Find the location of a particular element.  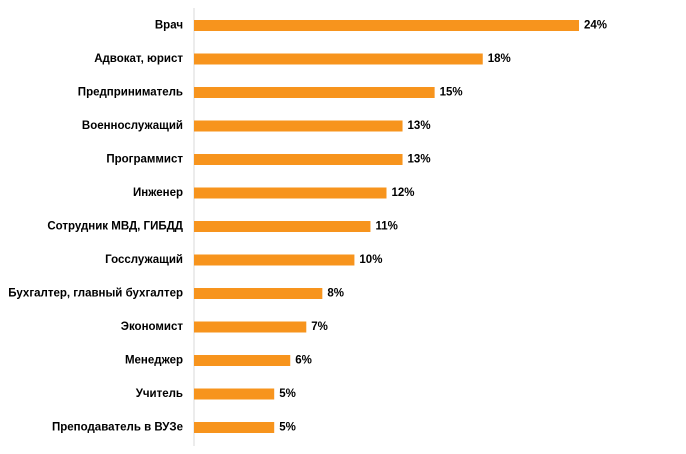

category-label: Врач is located at coordinates (169, 26).